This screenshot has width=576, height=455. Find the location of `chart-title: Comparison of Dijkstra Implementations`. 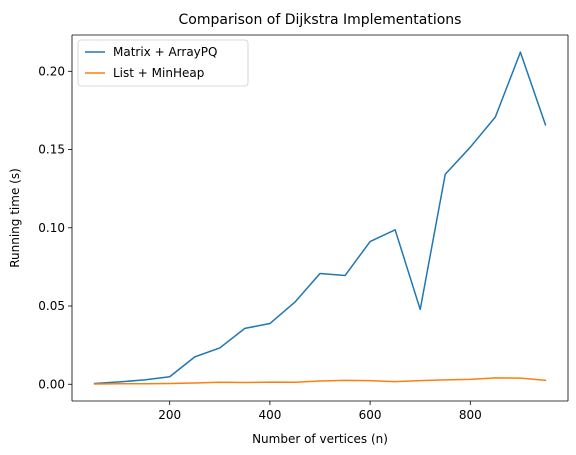

chart-title: Comparison of Dijkstra Implementations is located at coordinates (320, 20).